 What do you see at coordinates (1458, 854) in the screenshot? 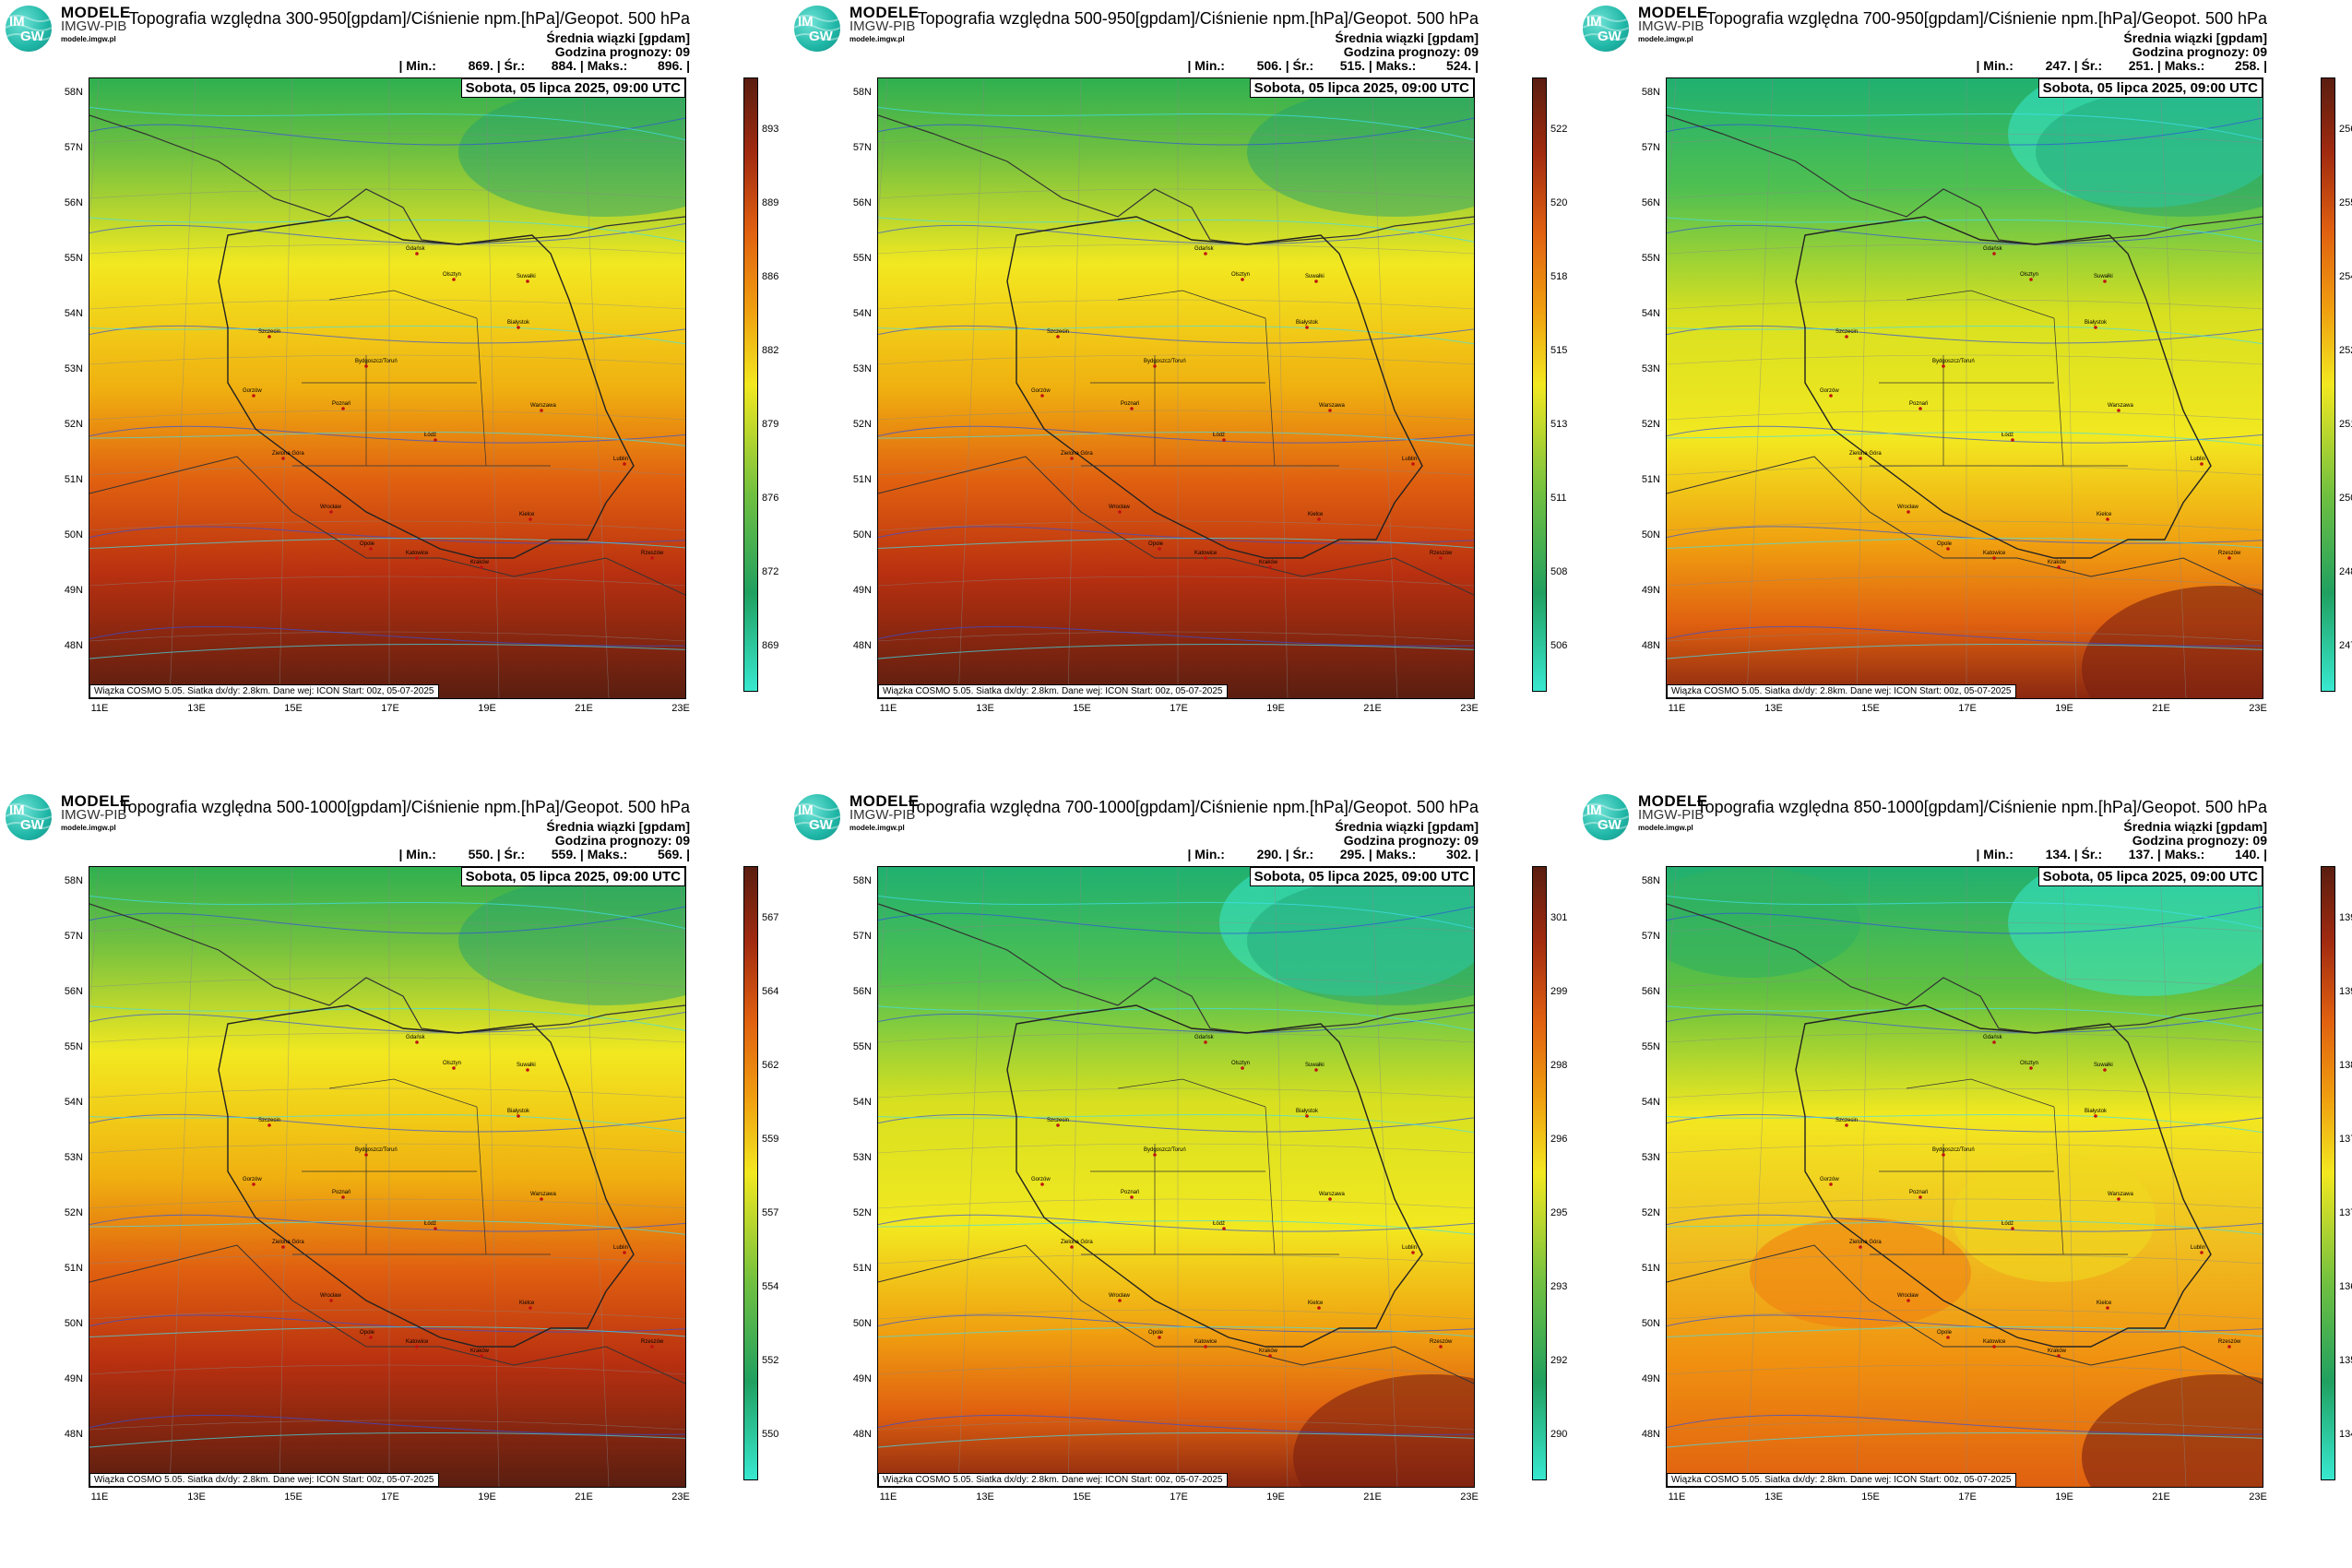
I see `stat-max-value: 302.` at bounding box center [1458, 854].